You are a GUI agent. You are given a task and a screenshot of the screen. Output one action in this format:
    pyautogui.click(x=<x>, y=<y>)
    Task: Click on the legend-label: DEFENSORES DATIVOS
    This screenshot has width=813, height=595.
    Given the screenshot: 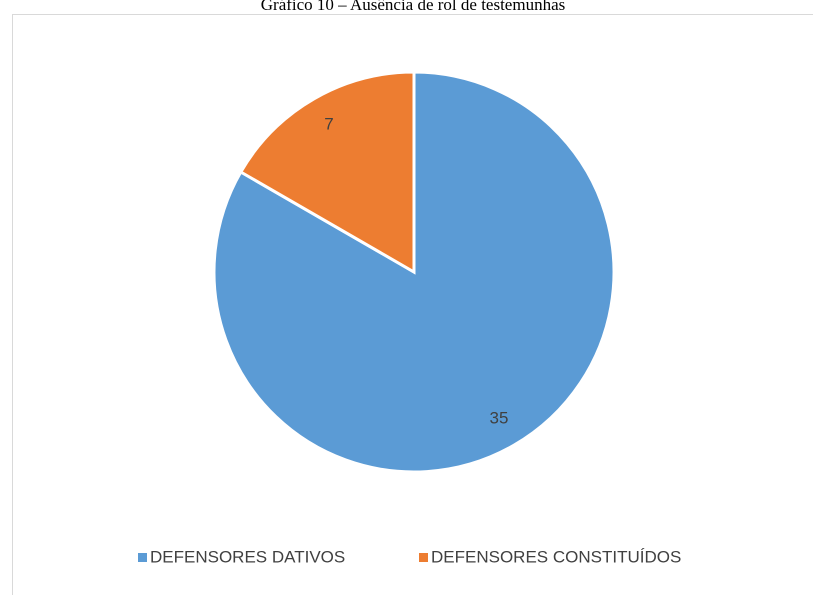 What is the action you would take?
    pyautogui.click(x=247, y=556)
    